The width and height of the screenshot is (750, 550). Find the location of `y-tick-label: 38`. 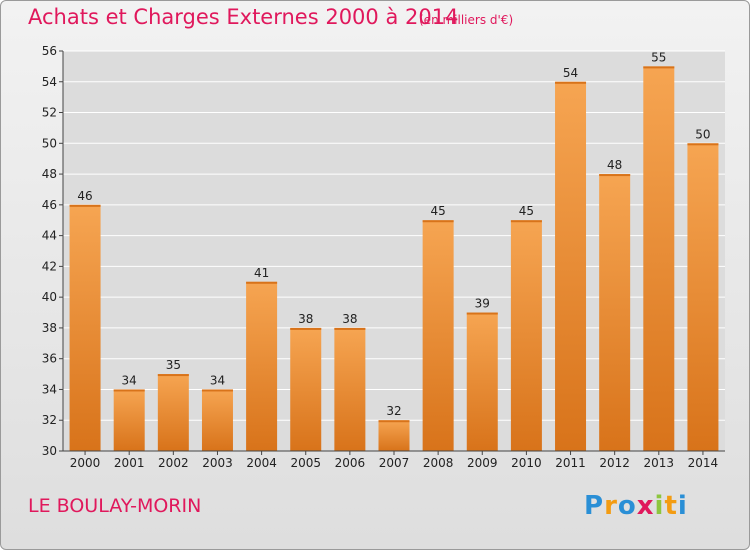

y-tick-label: 38 is located at coordinates (49, 328).